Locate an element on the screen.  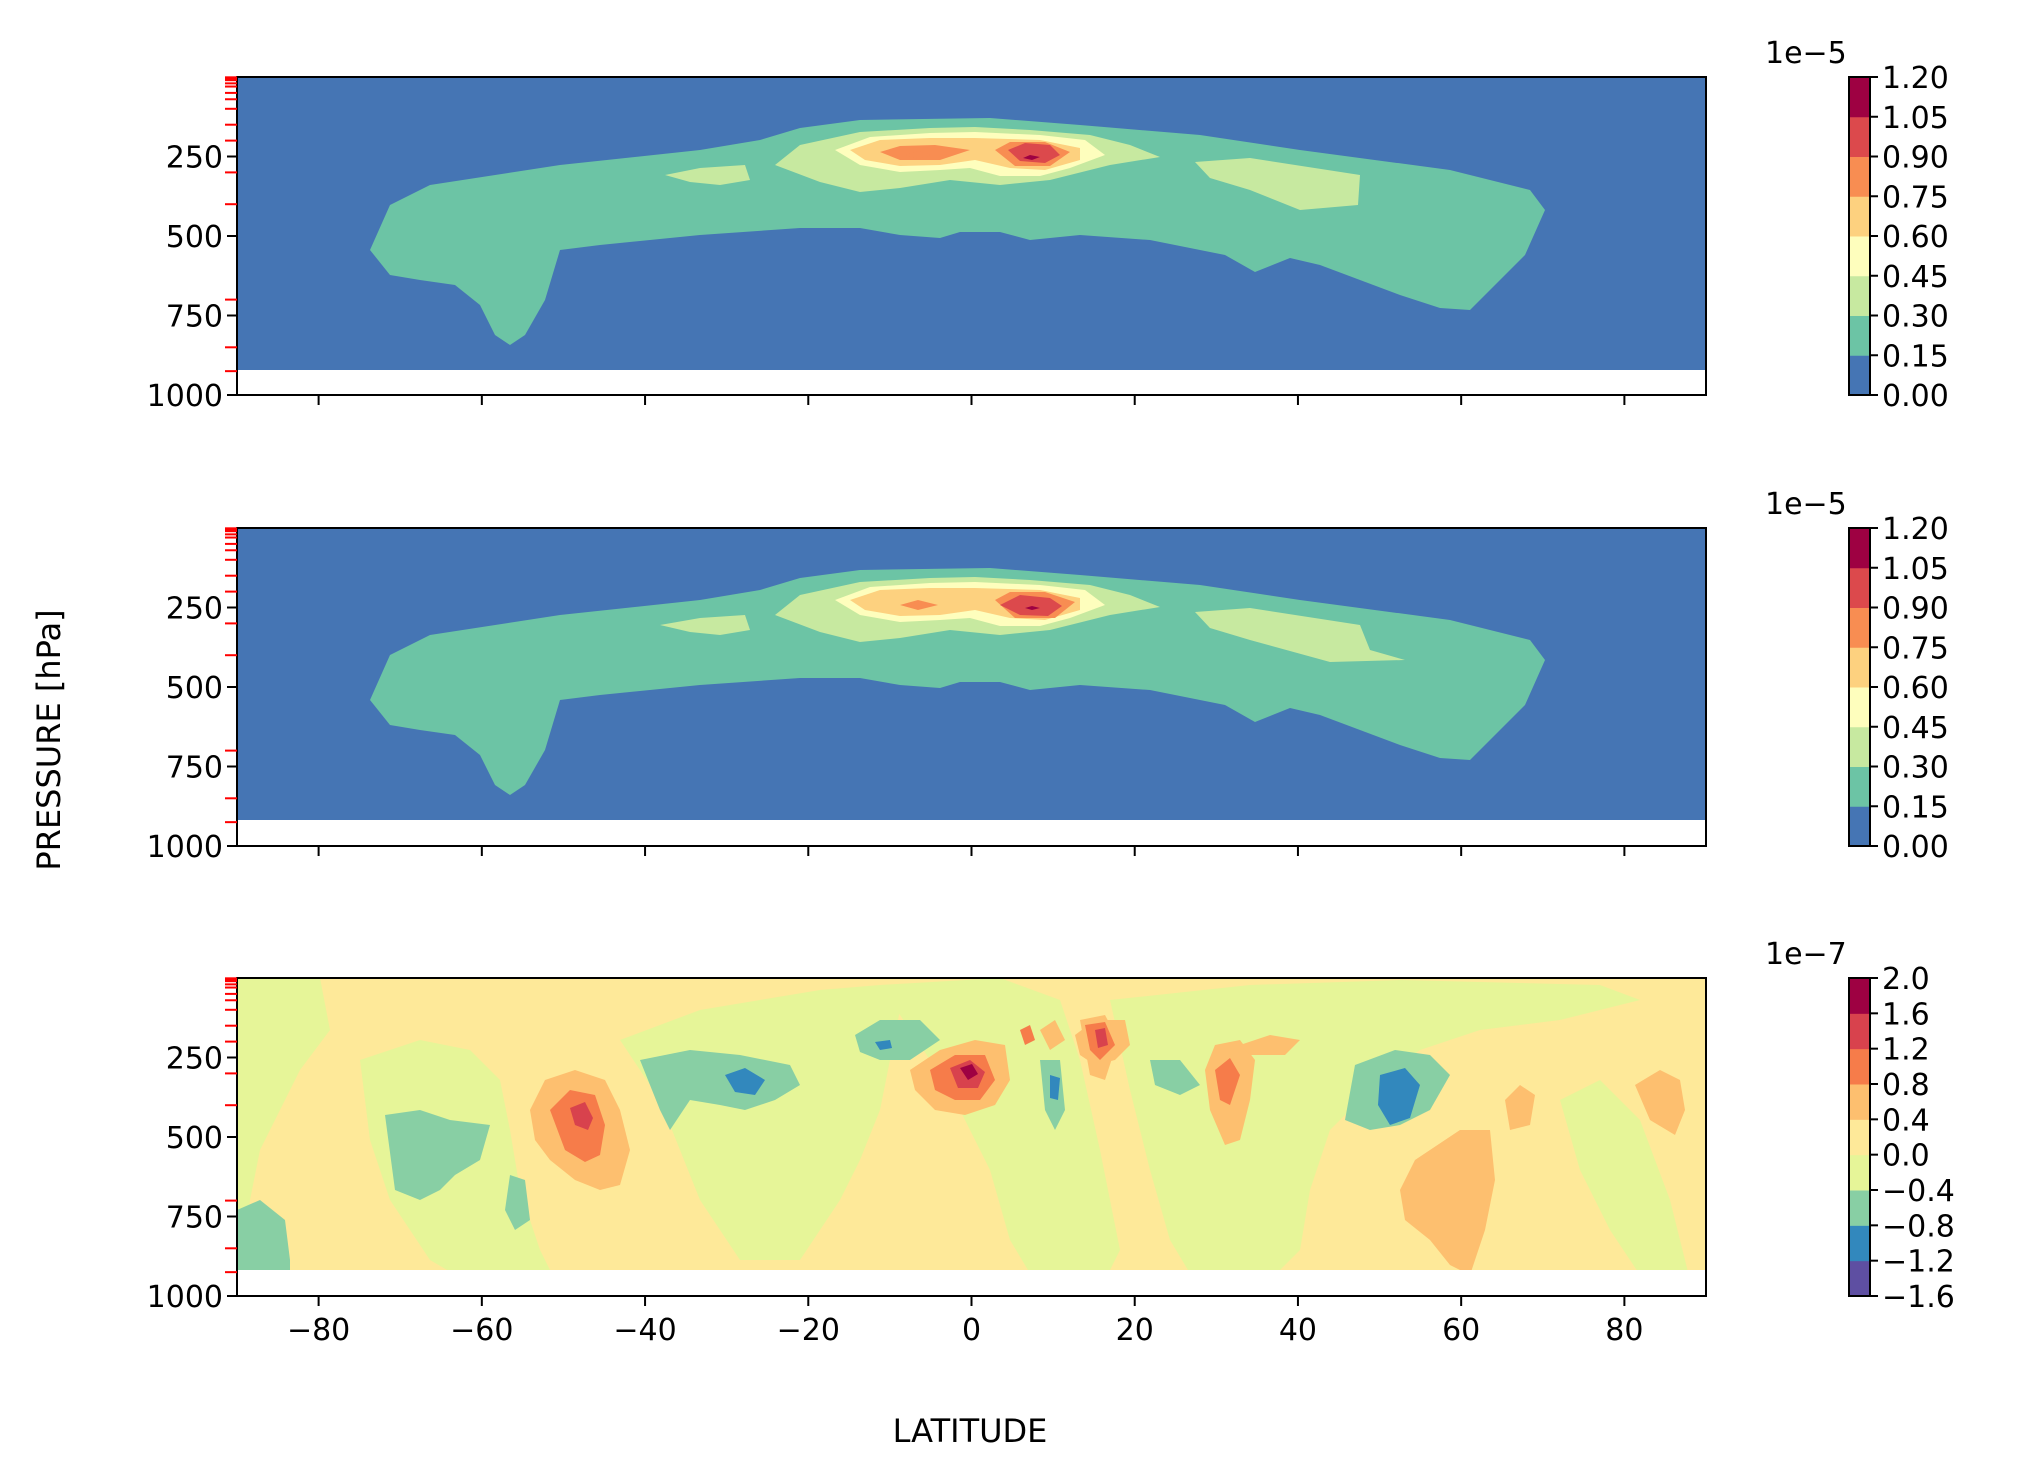
x-tick-label: 40 is located at coordinates (1298, 1330).